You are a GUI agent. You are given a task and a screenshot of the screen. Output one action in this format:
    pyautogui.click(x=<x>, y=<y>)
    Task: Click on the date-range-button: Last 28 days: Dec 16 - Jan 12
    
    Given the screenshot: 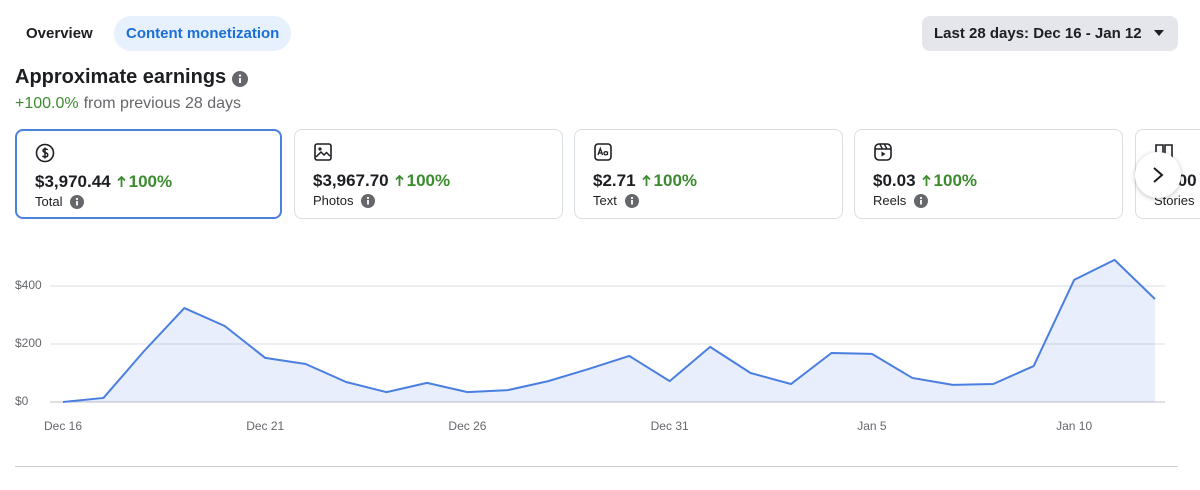 What is the action you would take?
    pyautogui.click(x=1050, y=33)
    